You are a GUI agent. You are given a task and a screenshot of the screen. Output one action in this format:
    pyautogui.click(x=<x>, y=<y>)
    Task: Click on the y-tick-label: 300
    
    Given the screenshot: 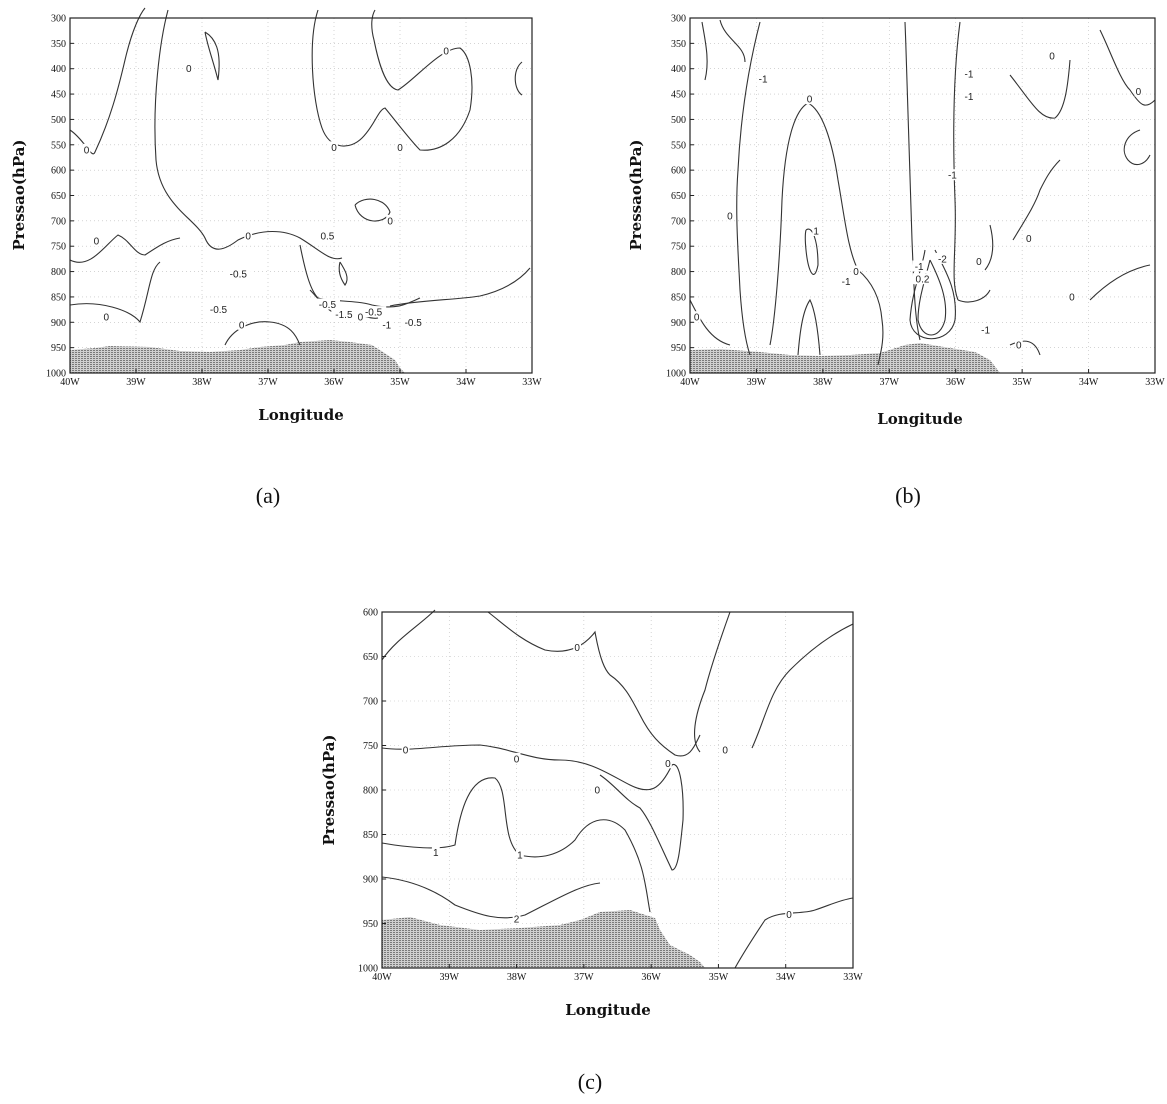 What is the action you would take?
    pyautogui.click(x=678, y=19)
    